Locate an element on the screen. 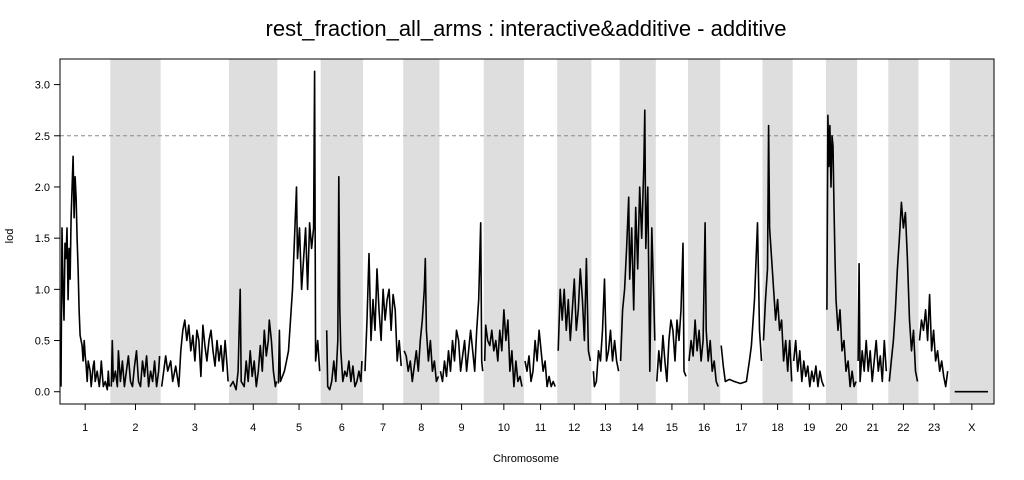 Image resolution: width=1024 pixels, height=480 pixels. y-axis: 0.0 0.5 1.0 1.5 2.0 2.5 3.0 is located at coordinates (47, 239).